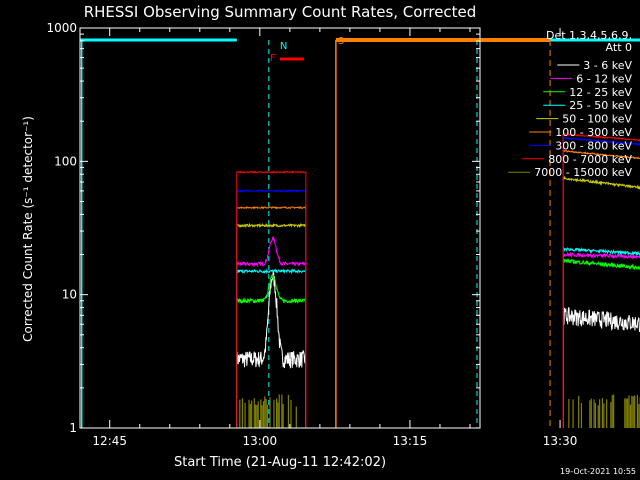  What do you see at coordinates (604, 78) in the screenshot?
I see `legend-label: 6 - 12 keV` at bounding box center [604, 78].